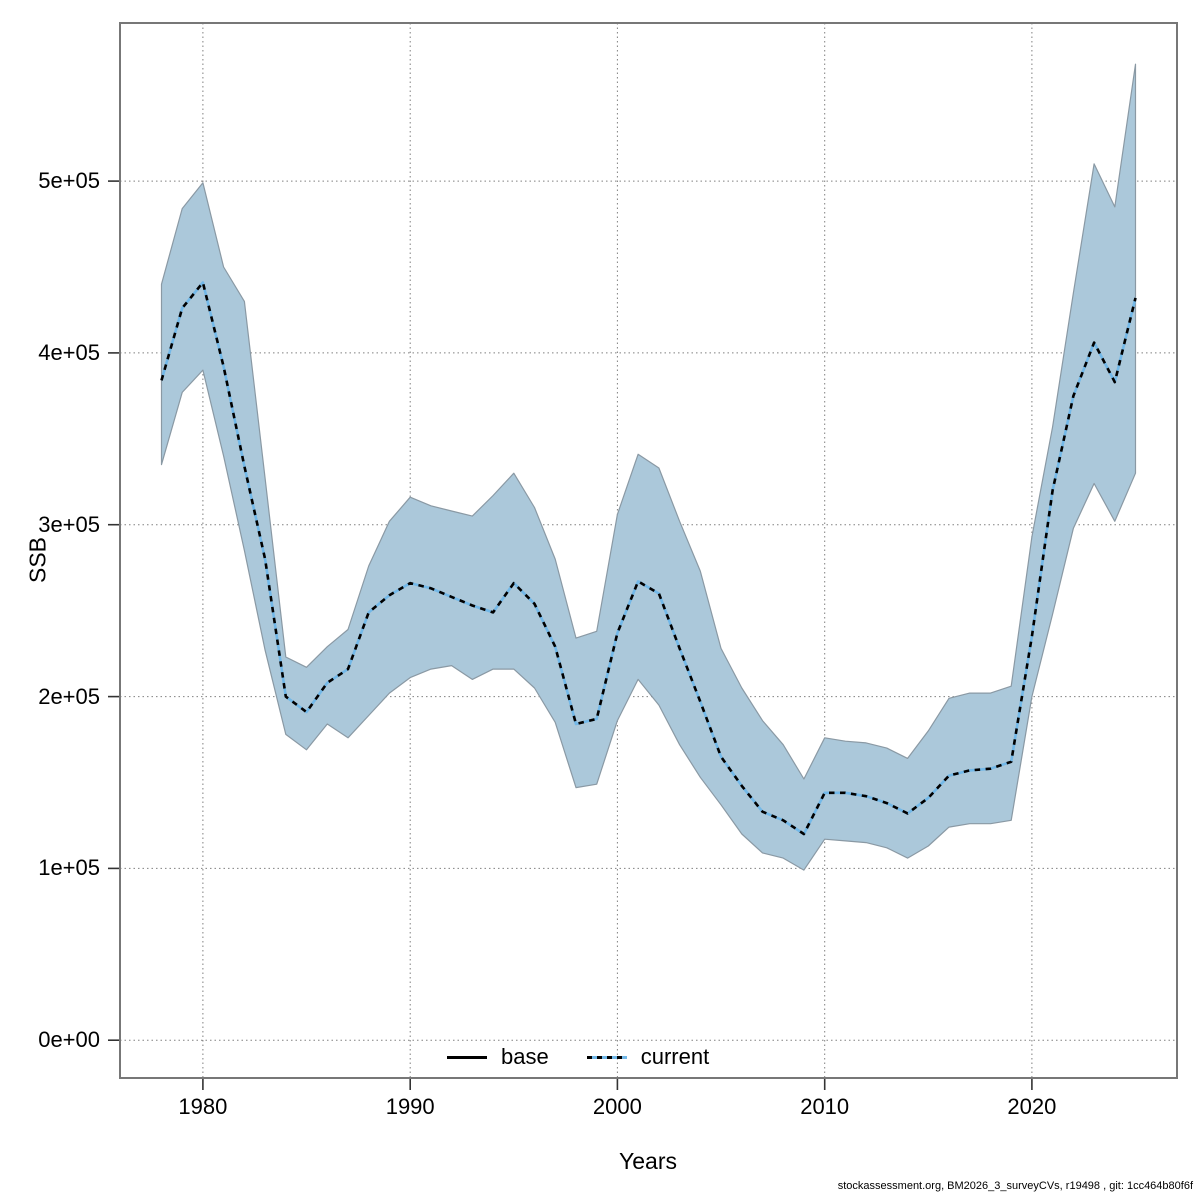 The width and height of the screenshot is (1200, 1200). I want to click on x-tick-label: 2010, so click(825, 1106).